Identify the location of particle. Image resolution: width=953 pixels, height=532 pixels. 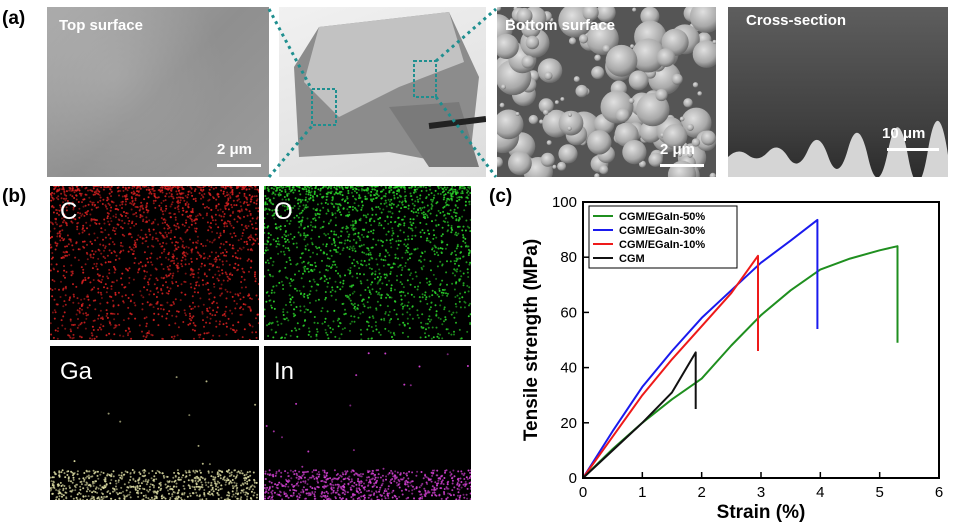
(576, 79).